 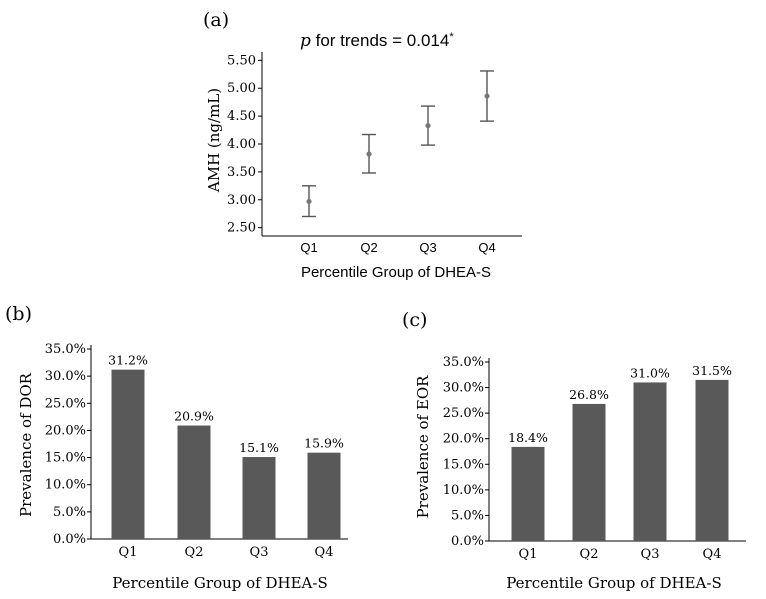 I want to click on panel-c-ytick-label: 10.0%, so click(x=463, y=490).